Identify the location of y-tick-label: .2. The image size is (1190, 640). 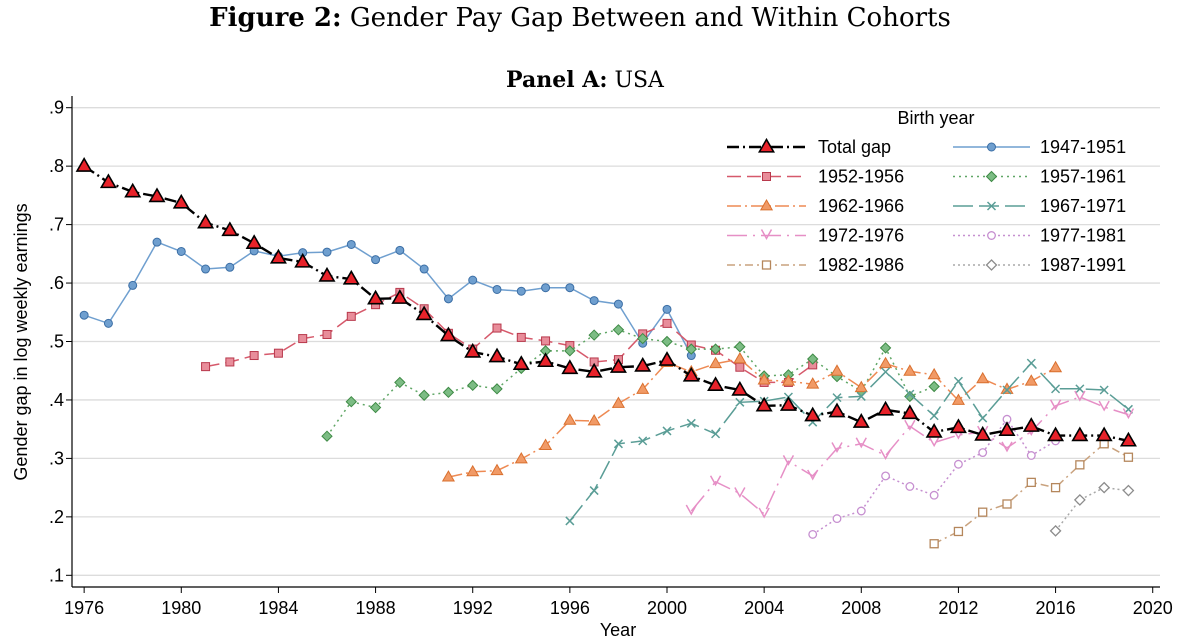
(56, 517).